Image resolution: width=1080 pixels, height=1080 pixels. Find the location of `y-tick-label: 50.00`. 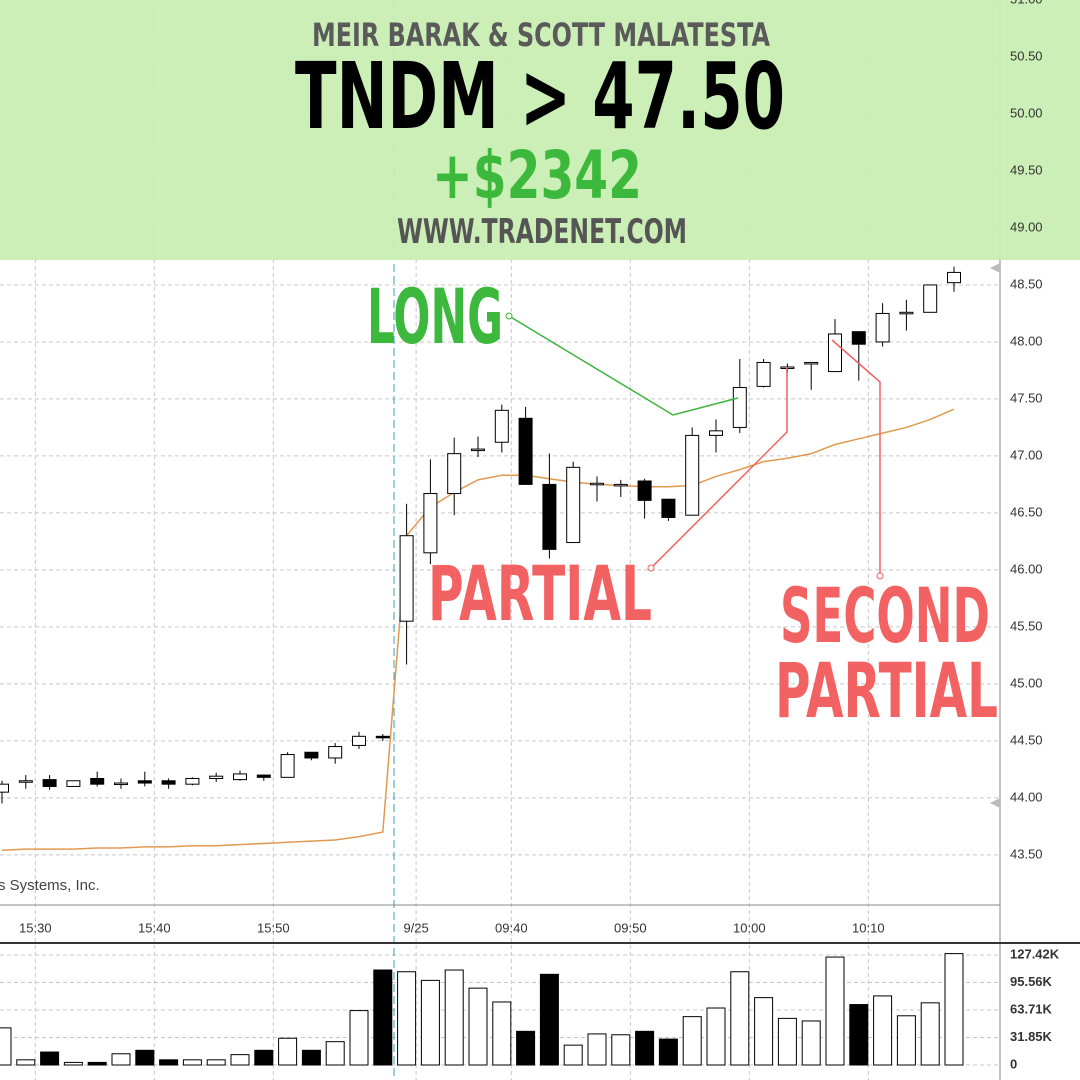

y-tick-label: 50.00 is located at coordinates (1026, 112).